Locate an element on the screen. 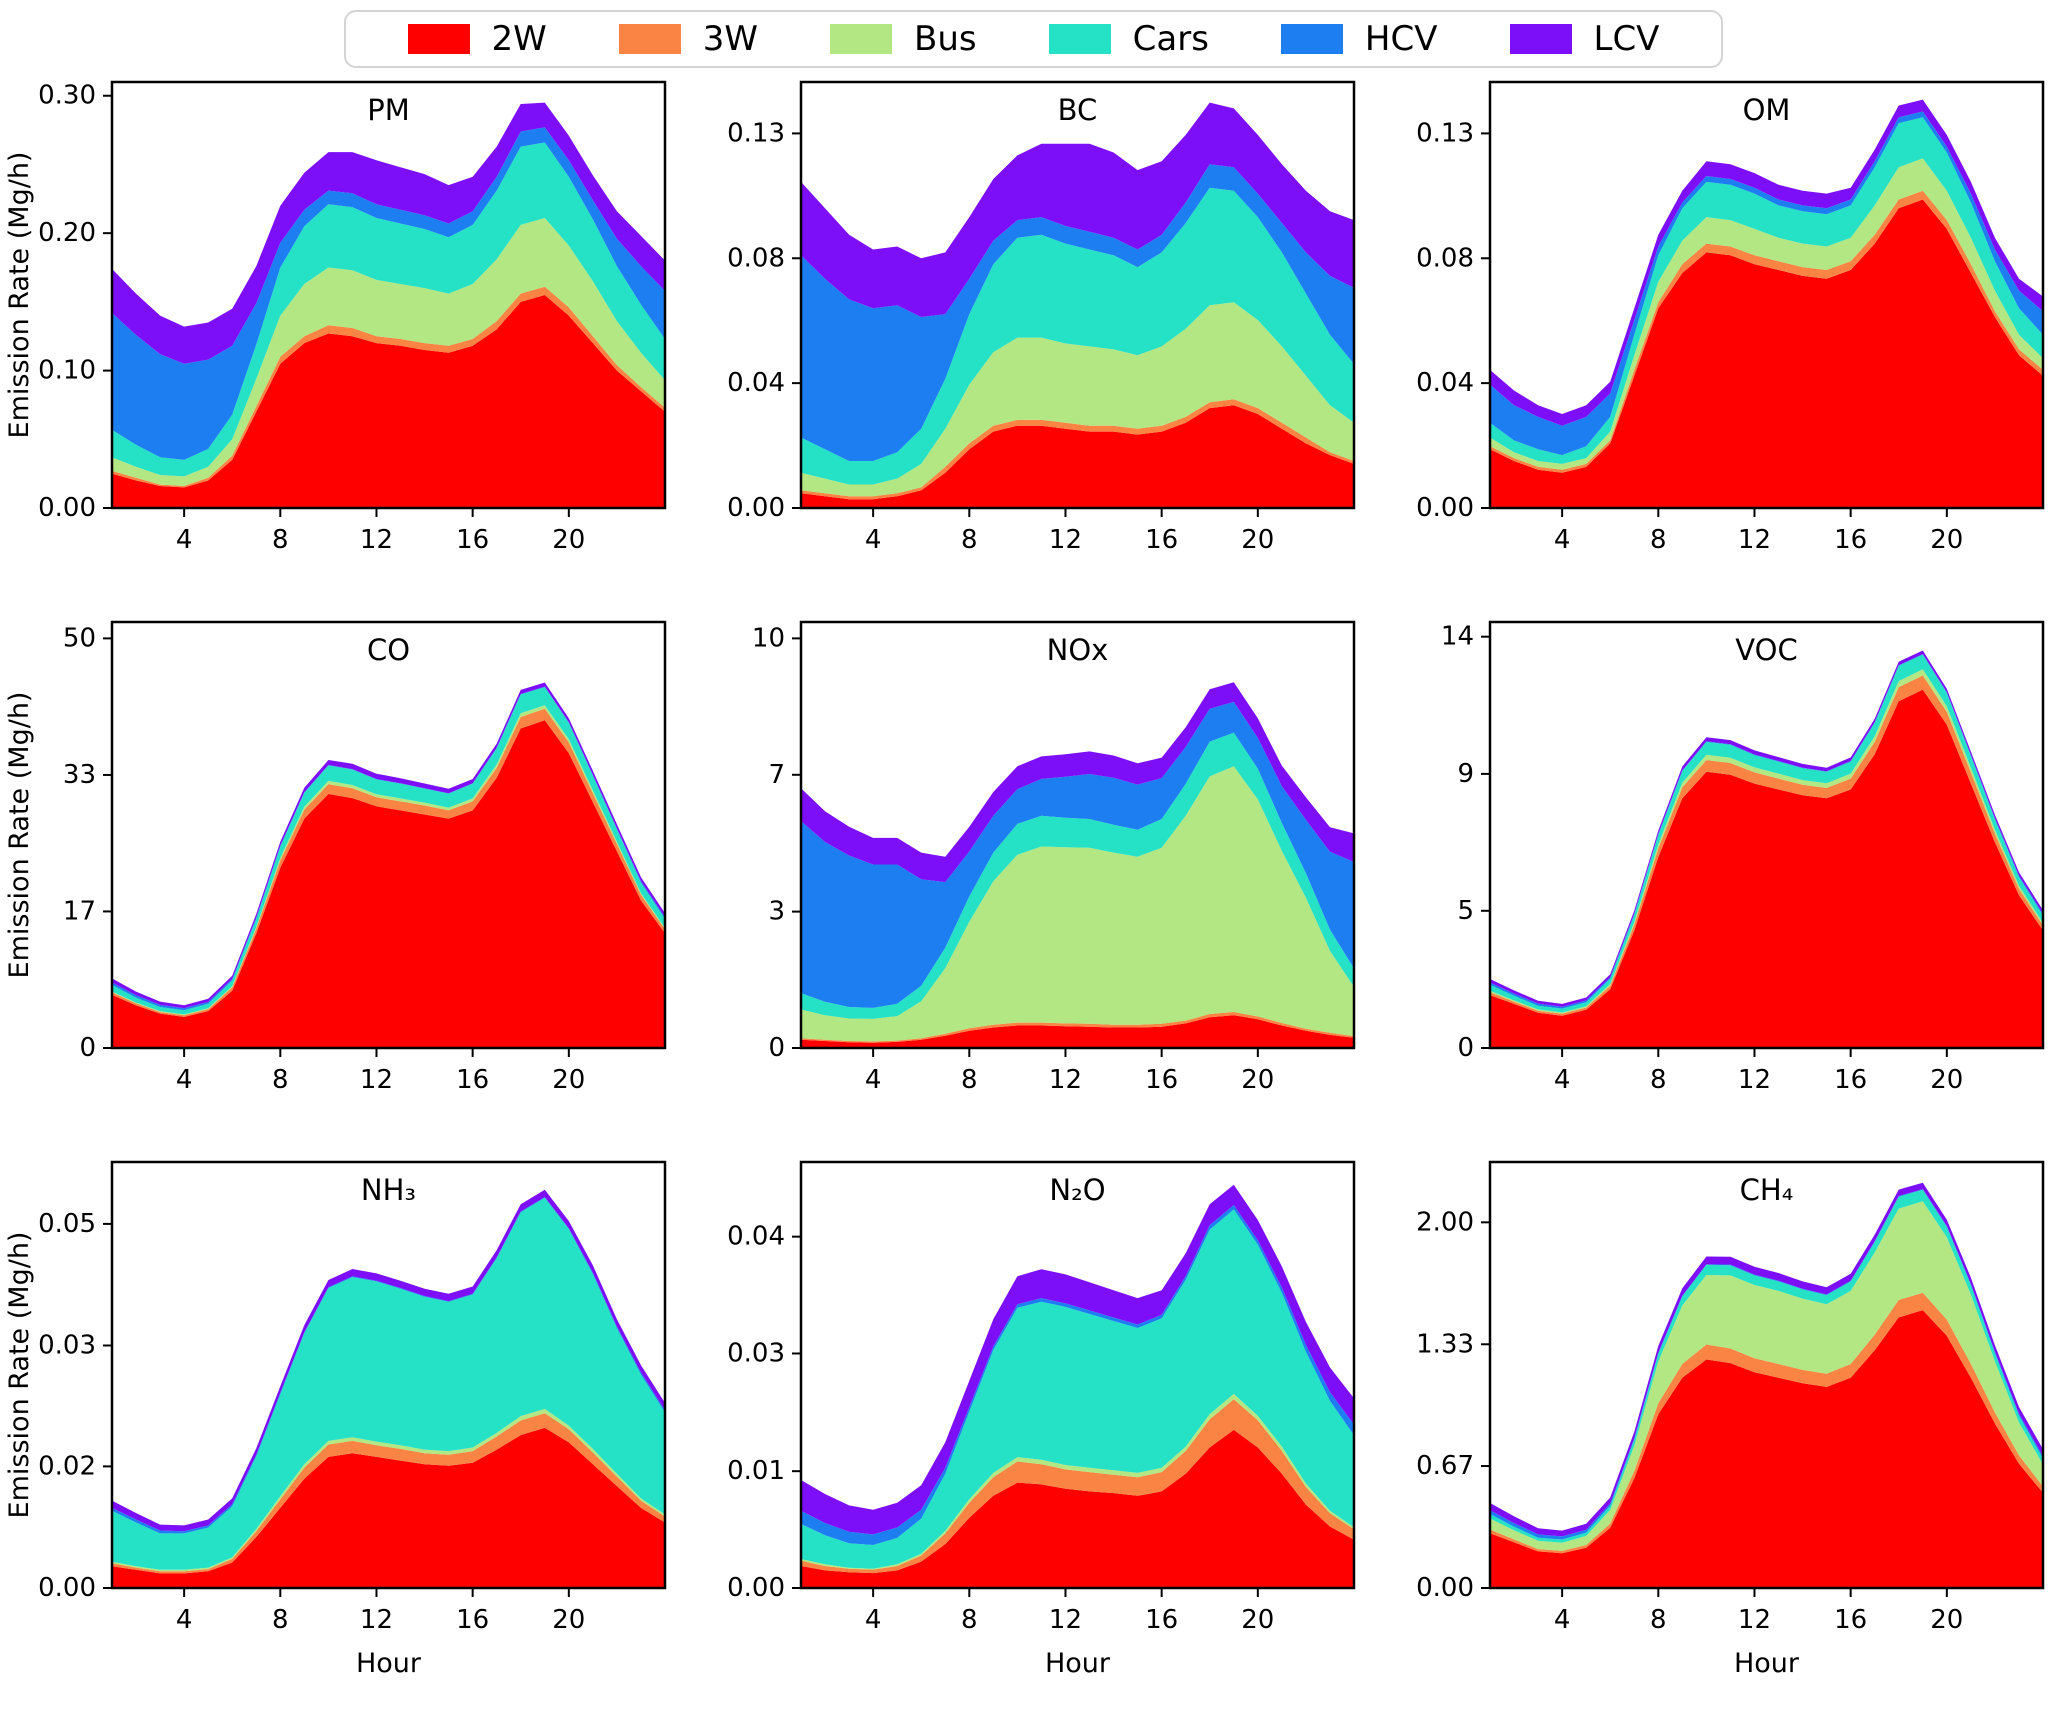 The height and width of the screenshot is (1719, 2067). x-axis-ch4: 4 8 12 16 20 is located at coordinates (1758, 1611).